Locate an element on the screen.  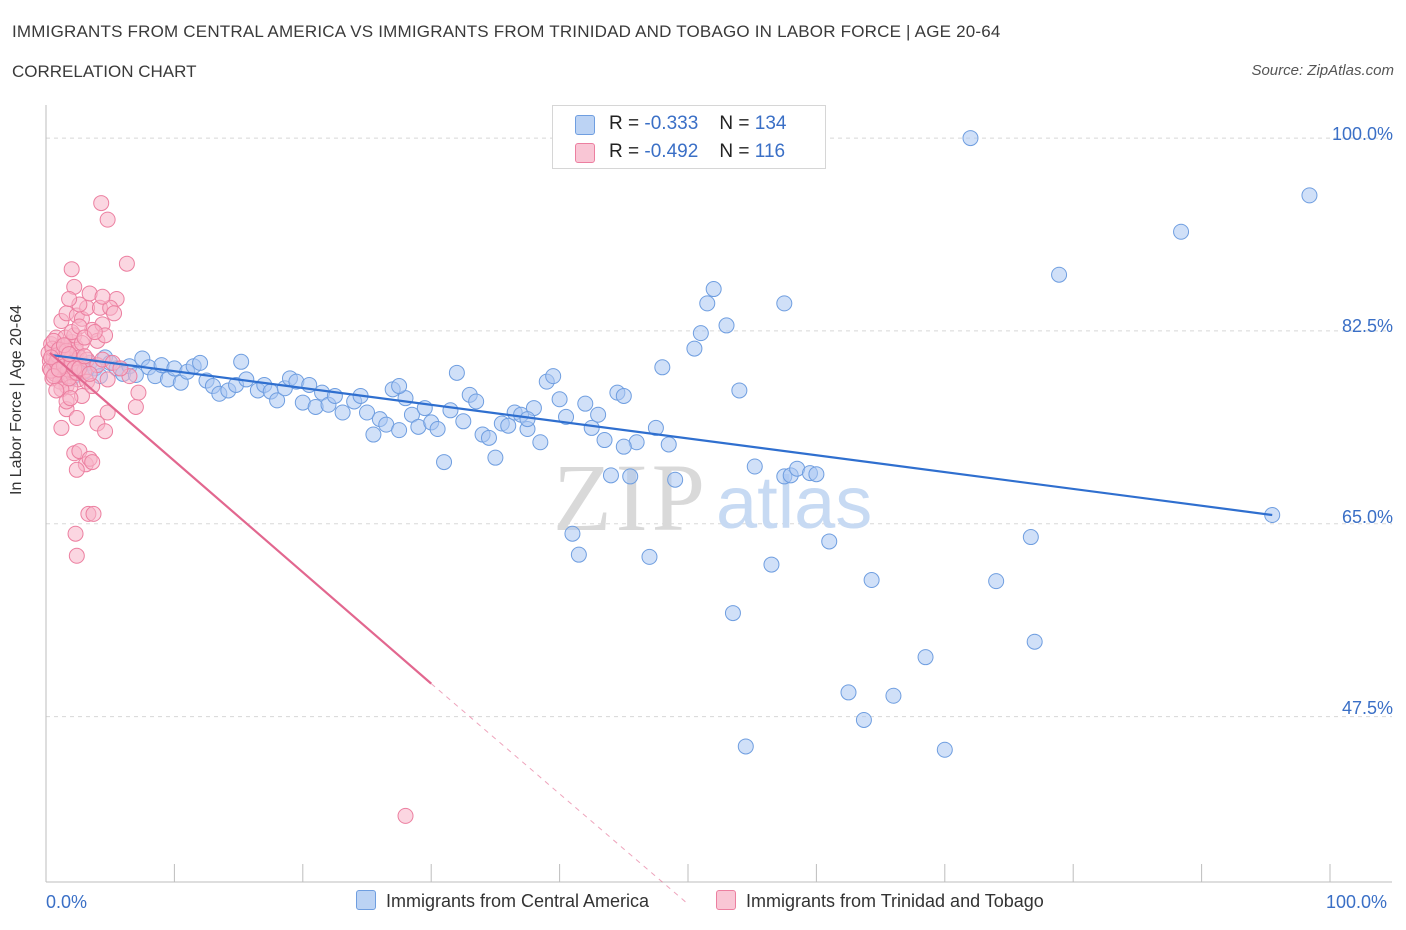
y-tick-label-82-5: 82.5% is located at coordinates (1367, 326).